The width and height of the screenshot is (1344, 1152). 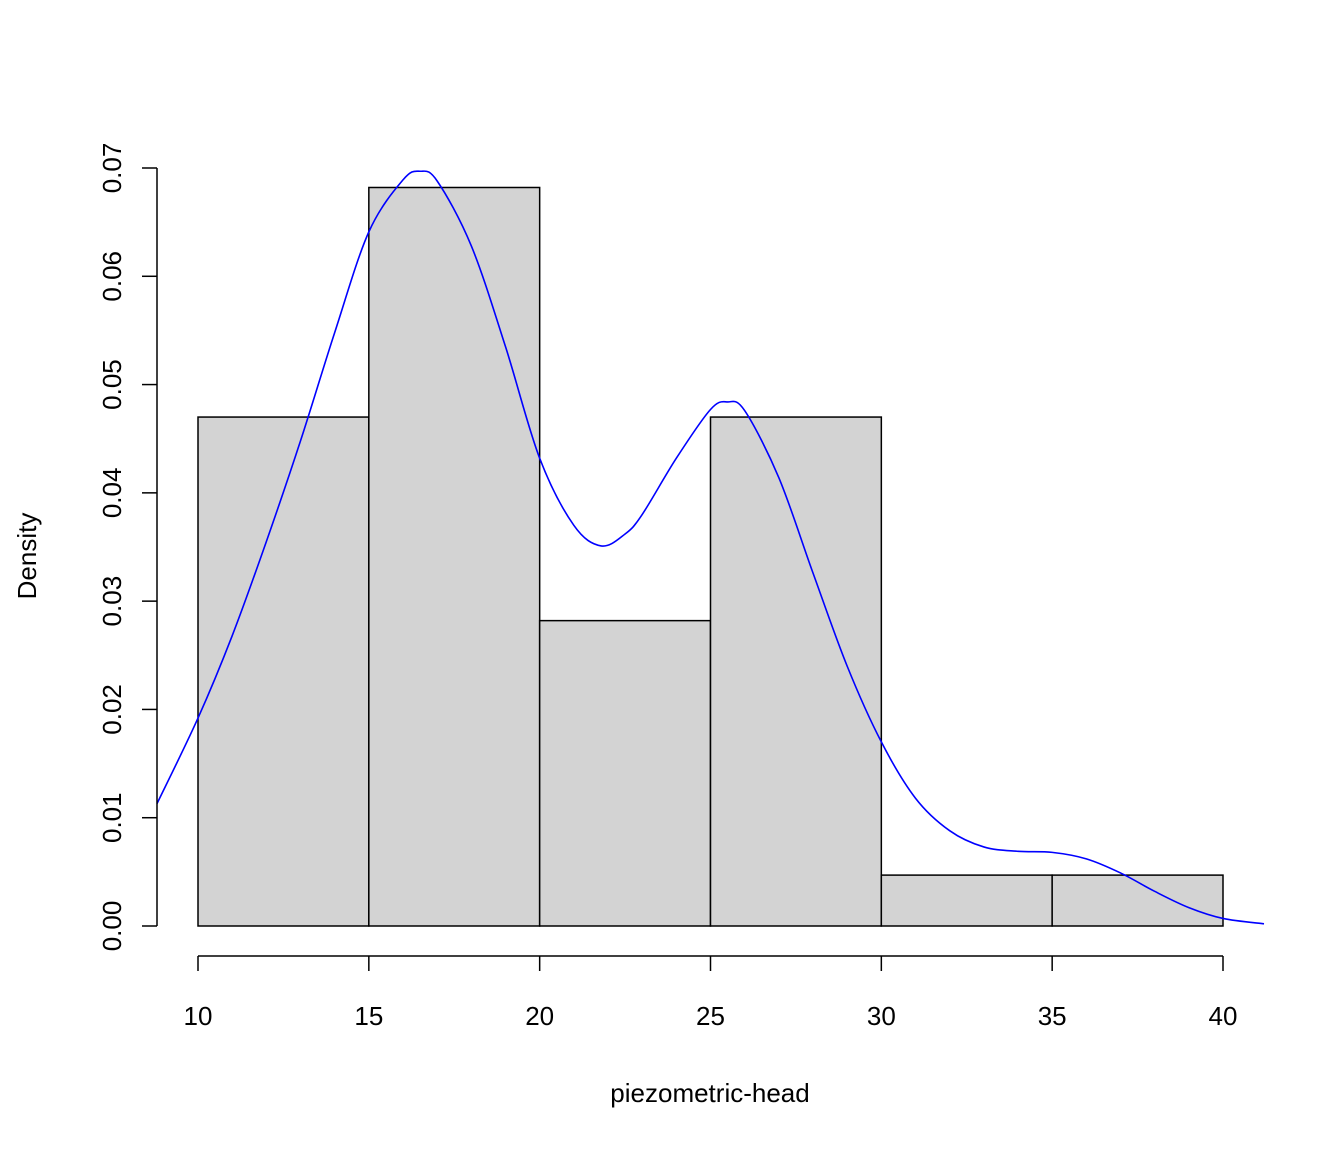 What do you see at coordinates (112, 709) in the screenshot?
I see `y-tick-label: 0.02` at bounding box center [112, 709].